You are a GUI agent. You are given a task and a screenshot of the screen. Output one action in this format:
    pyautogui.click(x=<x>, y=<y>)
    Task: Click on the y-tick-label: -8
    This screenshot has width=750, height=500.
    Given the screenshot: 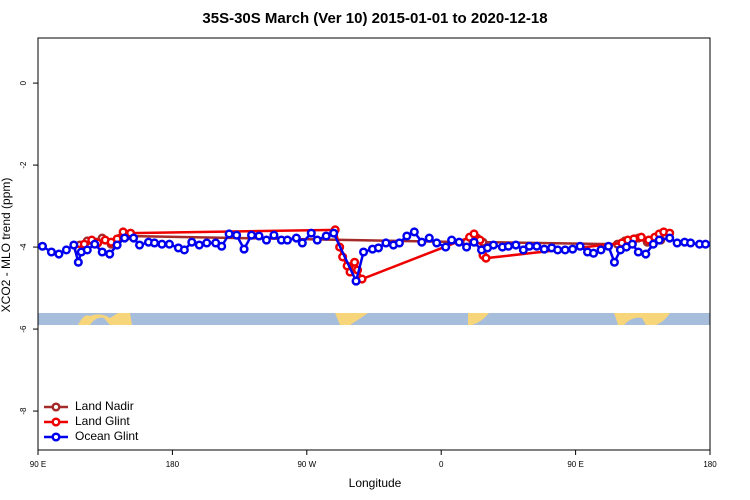 What is the action you would take?
    pyautogui.click(x=23, y=411)
    